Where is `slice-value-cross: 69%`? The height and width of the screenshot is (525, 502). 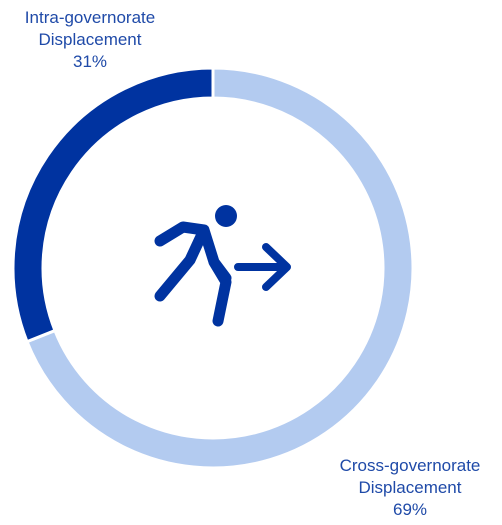 slice-value-cross: 69% is located at coordinates (410, 509).